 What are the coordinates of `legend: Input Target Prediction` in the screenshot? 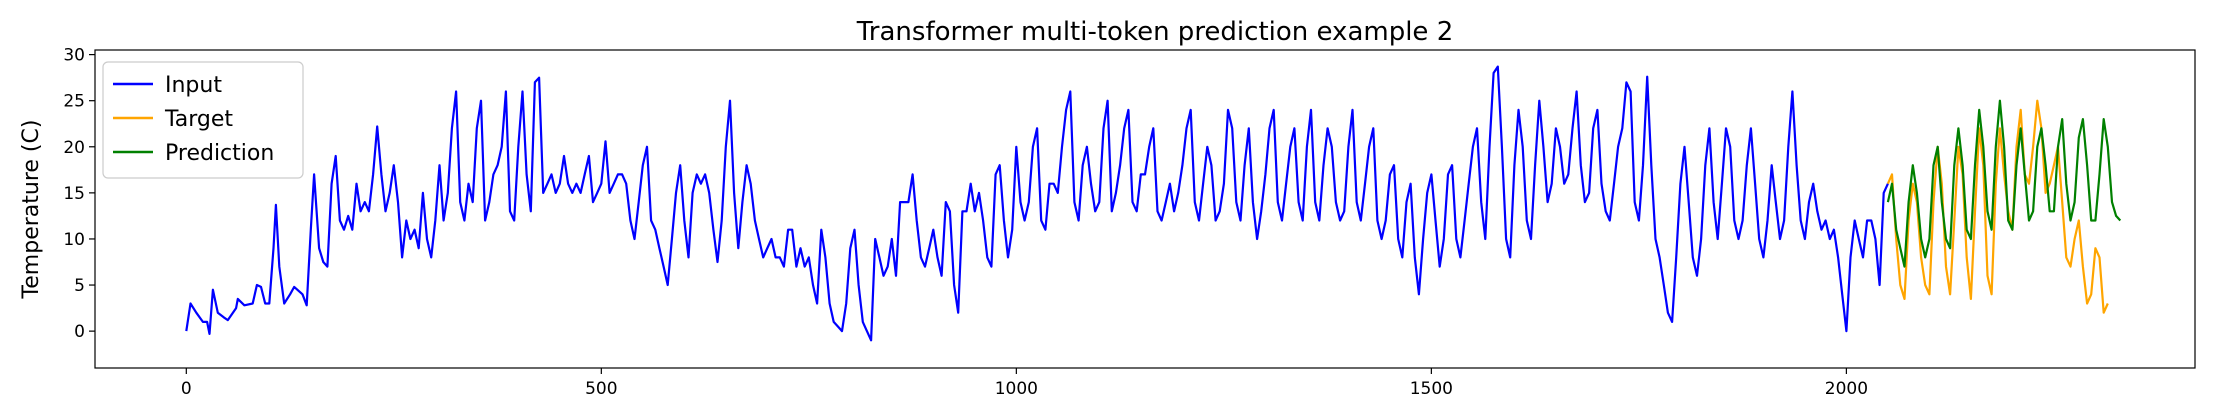 It's located at (203, 120).